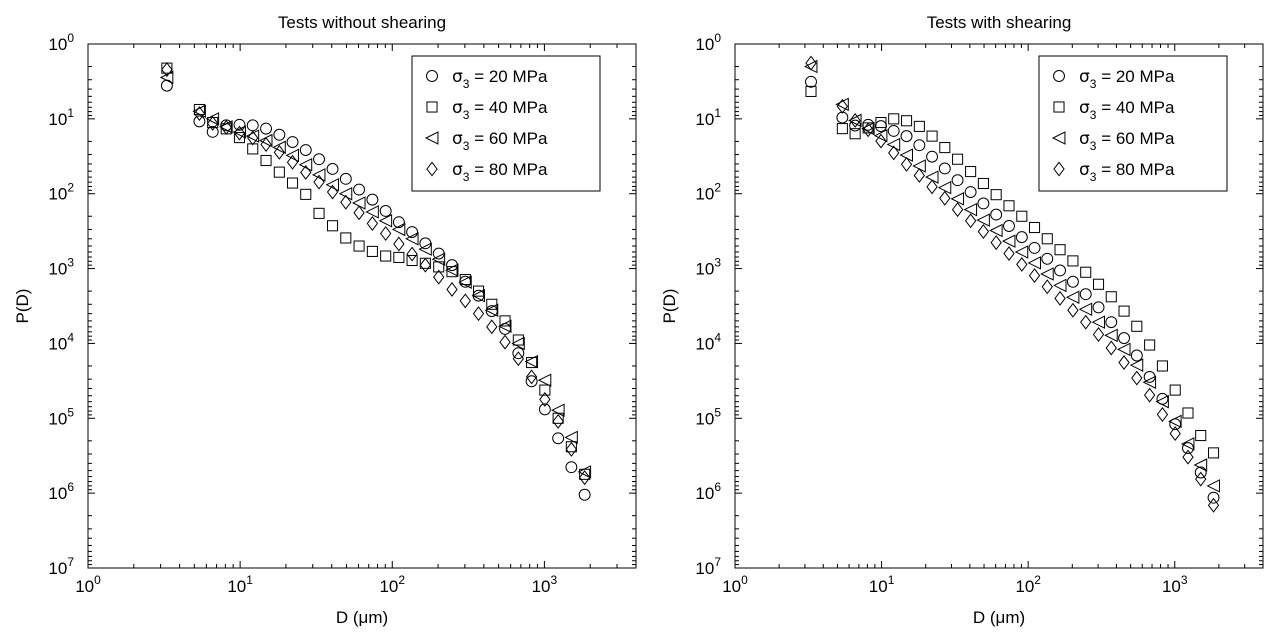 This screenshot has width=1268, height=635. Describe the element at coordinates (362, 617) in the screenshot. I see `x-axis-label: D (μm)` at that location.